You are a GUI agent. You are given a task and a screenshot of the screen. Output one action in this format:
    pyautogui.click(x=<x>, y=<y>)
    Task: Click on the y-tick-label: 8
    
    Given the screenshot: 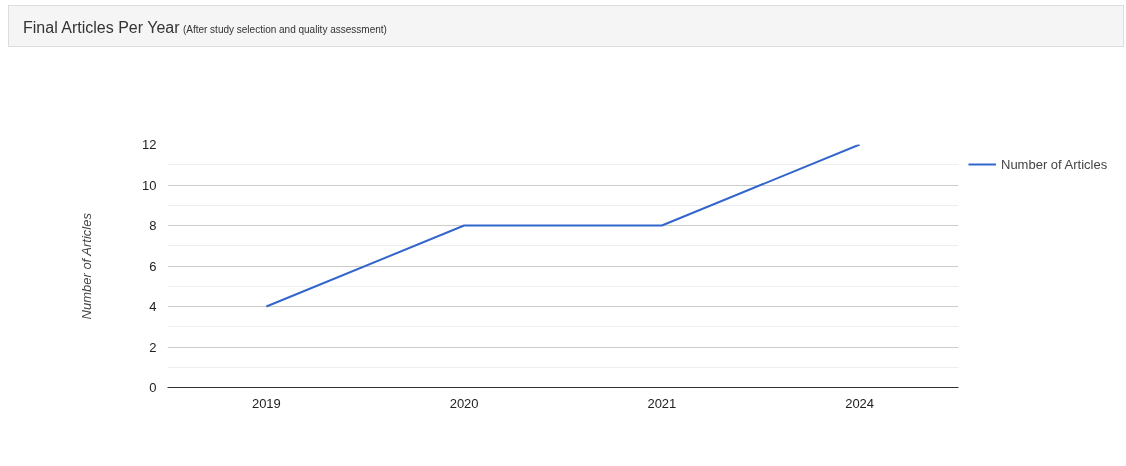 What is the action you would take?
    pyautogui.click(x=153, y=225)
    